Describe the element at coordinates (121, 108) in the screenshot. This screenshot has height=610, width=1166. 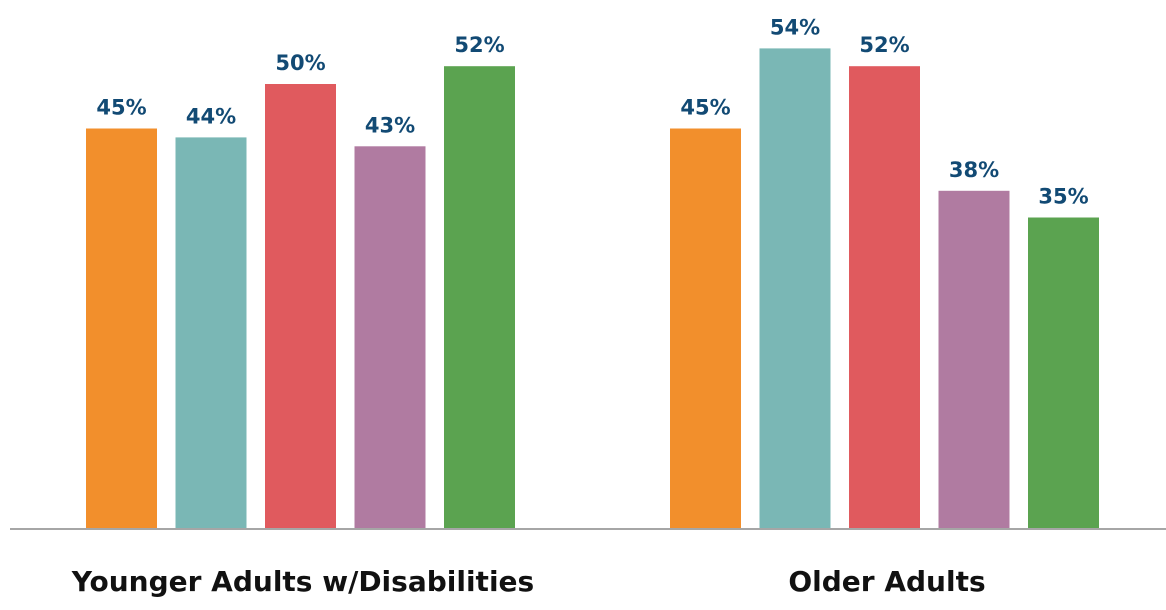
I see `data-label-group1-series1: 45%` at that location.